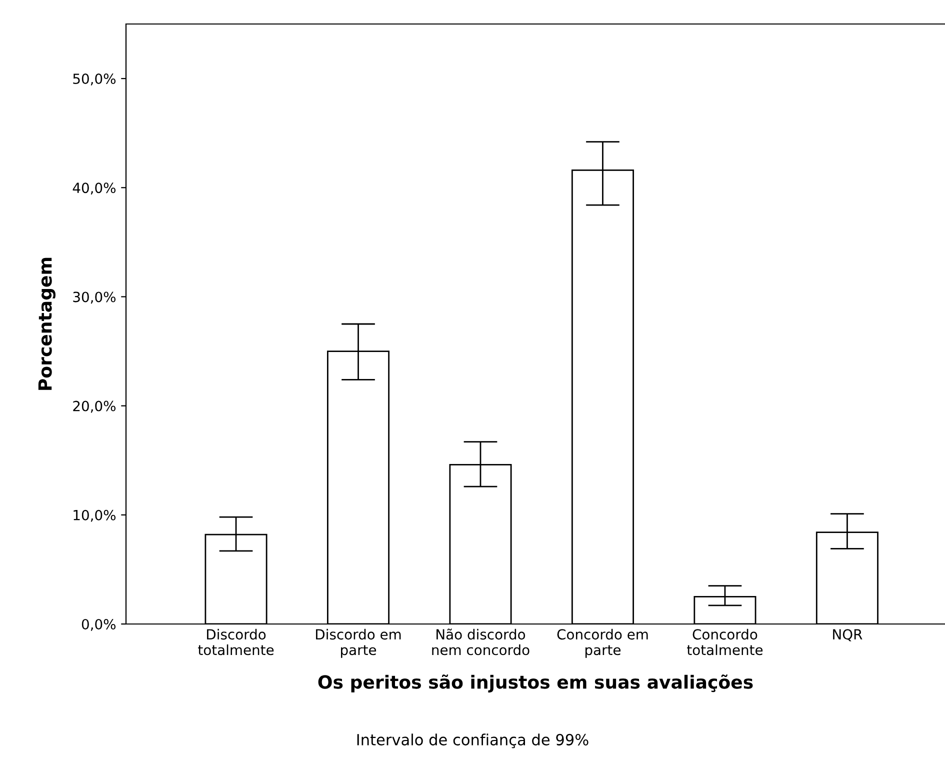 Image resolution: width=945 pixels, height=762 pixels. Describe the element at coordinates (472, 741) in the screenshot. I see `text: Intervalo de confiança de 99%` at that location.